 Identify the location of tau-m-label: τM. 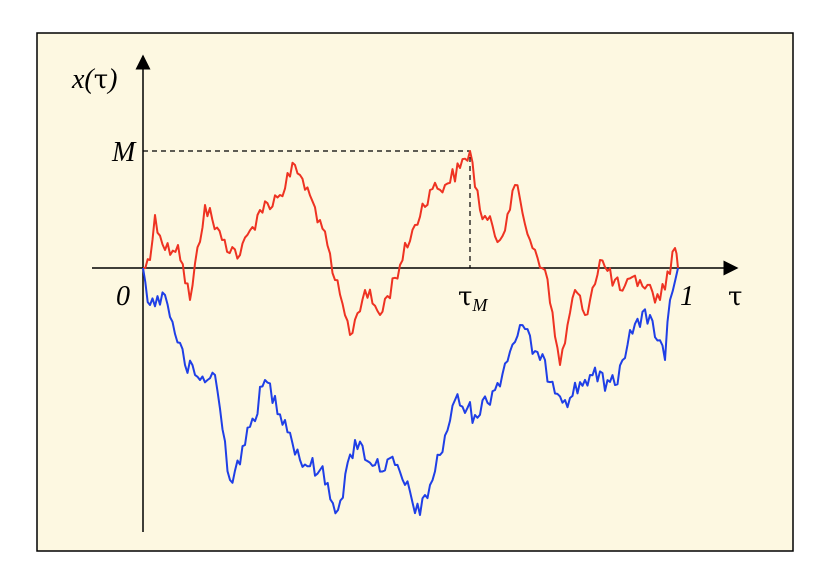
(473, 298).